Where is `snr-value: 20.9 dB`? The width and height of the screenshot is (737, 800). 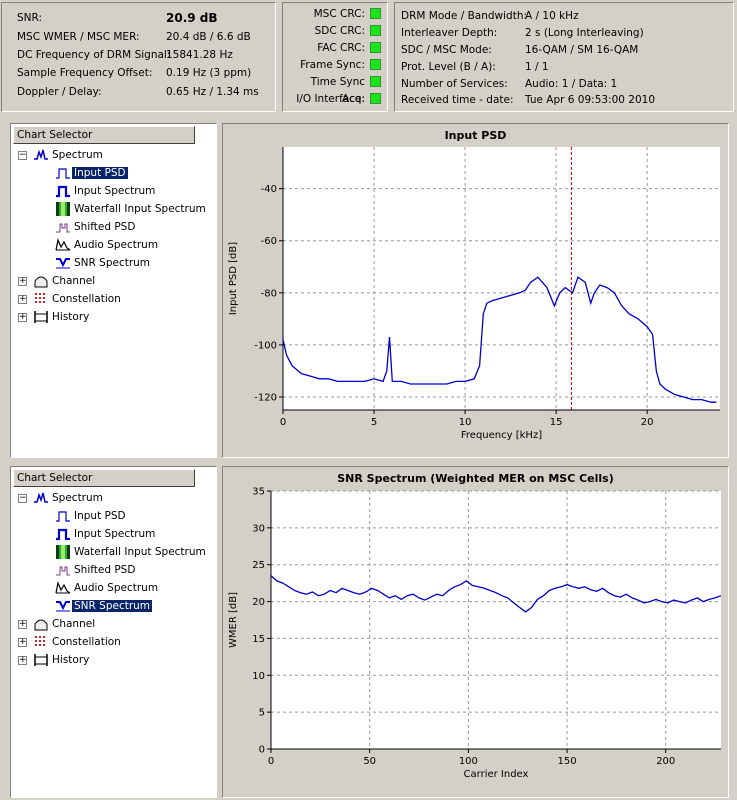 snr-value: 20.9 dB is located at coordinates (192, 18).